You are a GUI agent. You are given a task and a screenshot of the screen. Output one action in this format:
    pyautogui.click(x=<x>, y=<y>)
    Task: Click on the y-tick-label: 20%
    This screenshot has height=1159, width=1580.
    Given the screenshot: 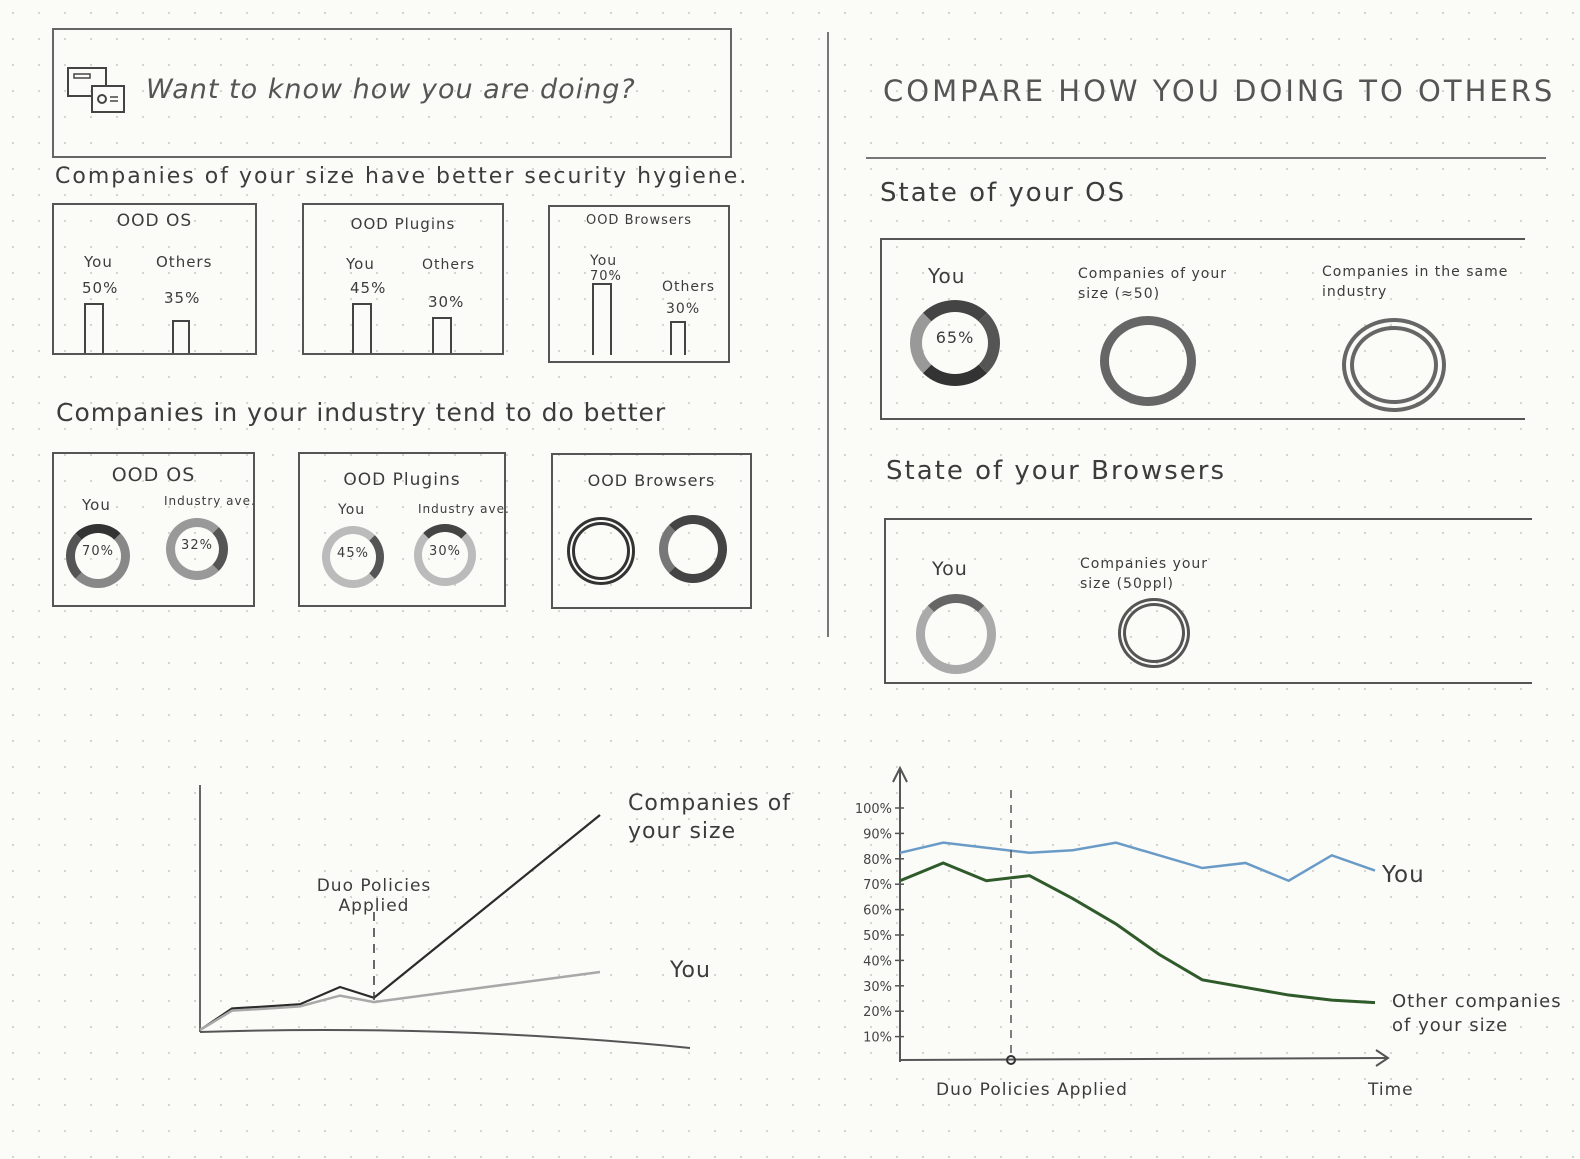 What is the action you would take?
    pyautogui.click(x=877, y=1012)
    